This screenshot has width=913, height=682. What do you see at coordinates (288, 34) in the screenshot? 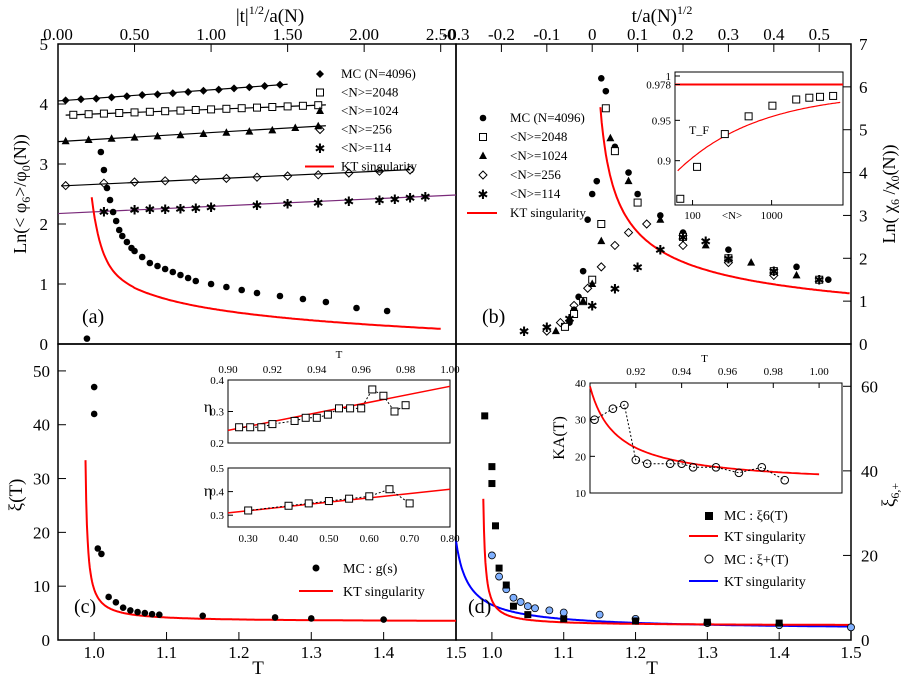
I see `tick-label: 1.50` at bounding box center [288, 34].